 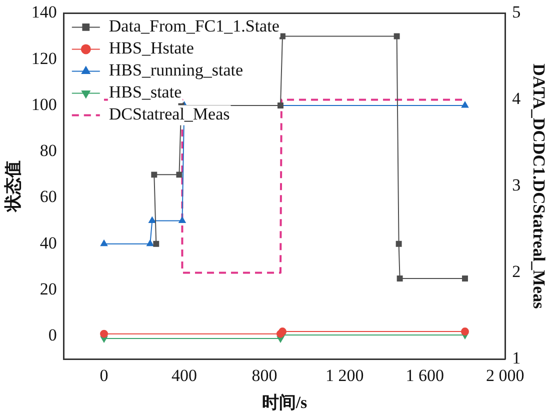 What do you see at coordinates (169, 114) in the screenshot?
I see `legend-label: DCStatreal_Meas` at bounding box center [169, 114].